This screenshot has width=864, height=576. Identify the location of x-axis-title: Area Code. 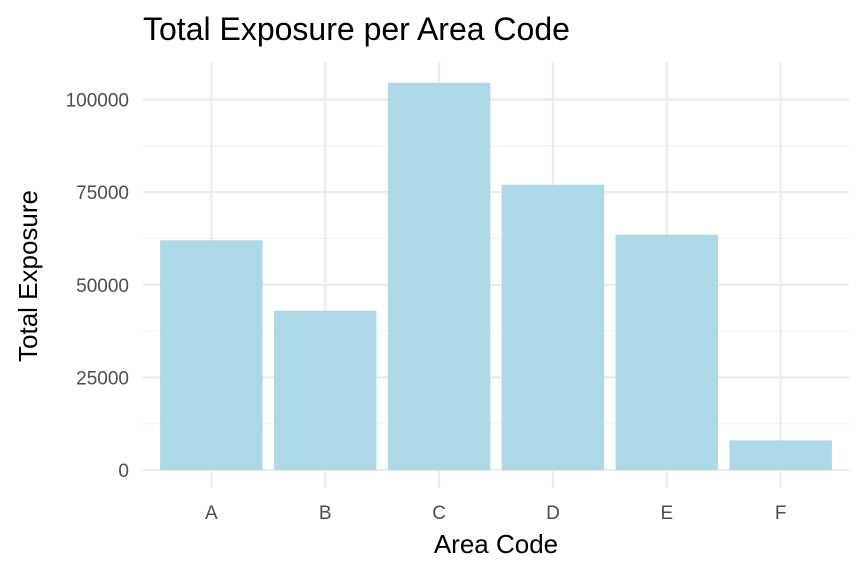
(496, 544).